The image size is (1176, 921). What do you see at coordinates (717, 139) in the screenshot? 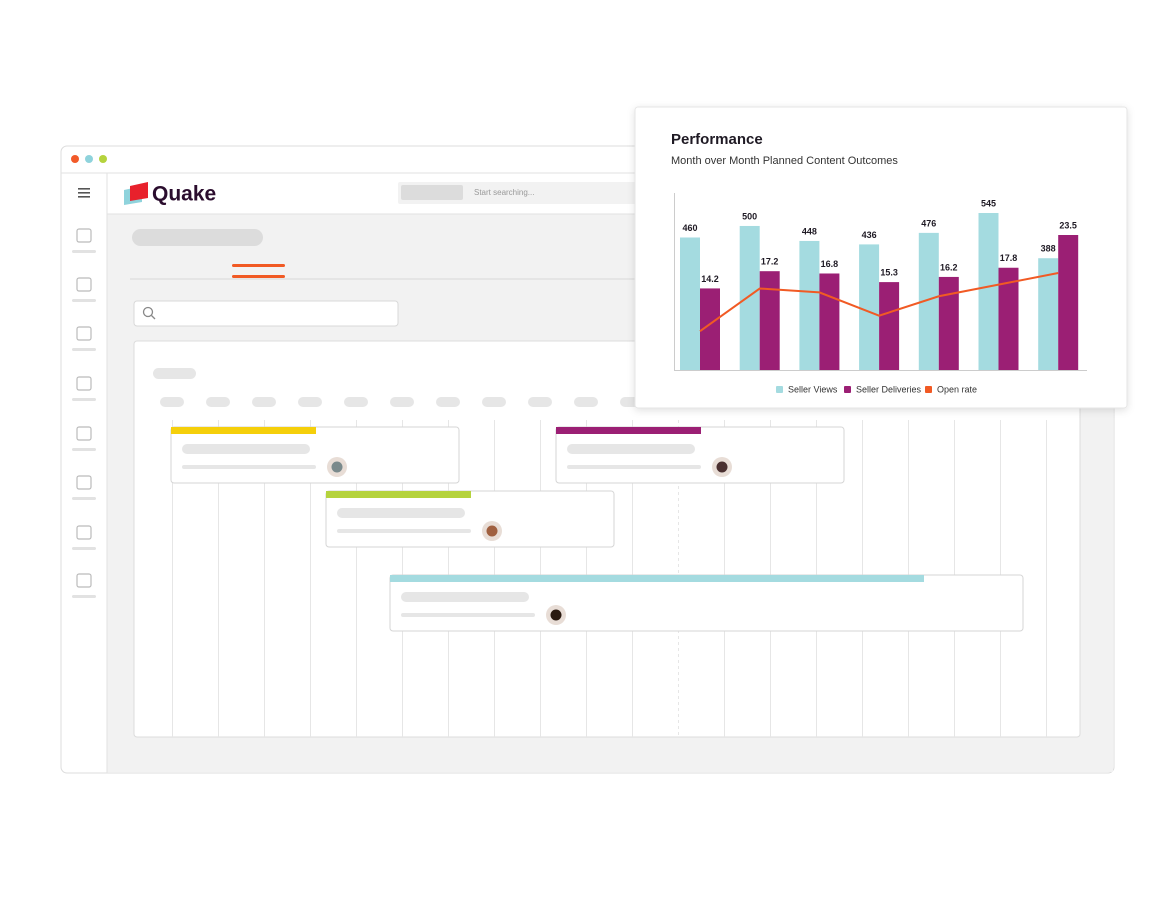
I see `chart-title: Performance` at bounding box center [717, 139].